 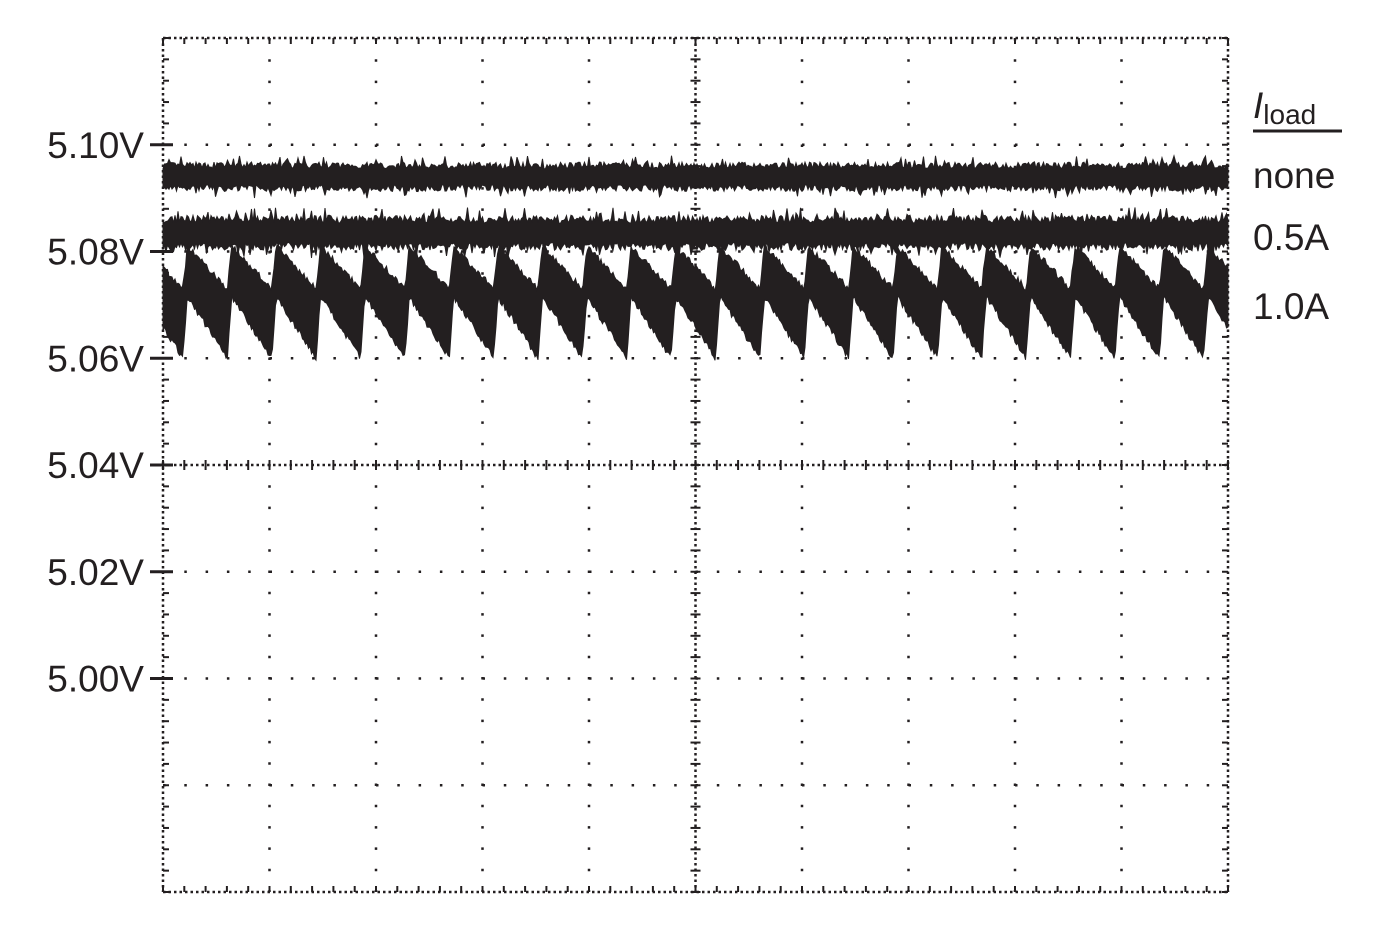 I want to click on trace-1.0a, so click(x=695, y=302).